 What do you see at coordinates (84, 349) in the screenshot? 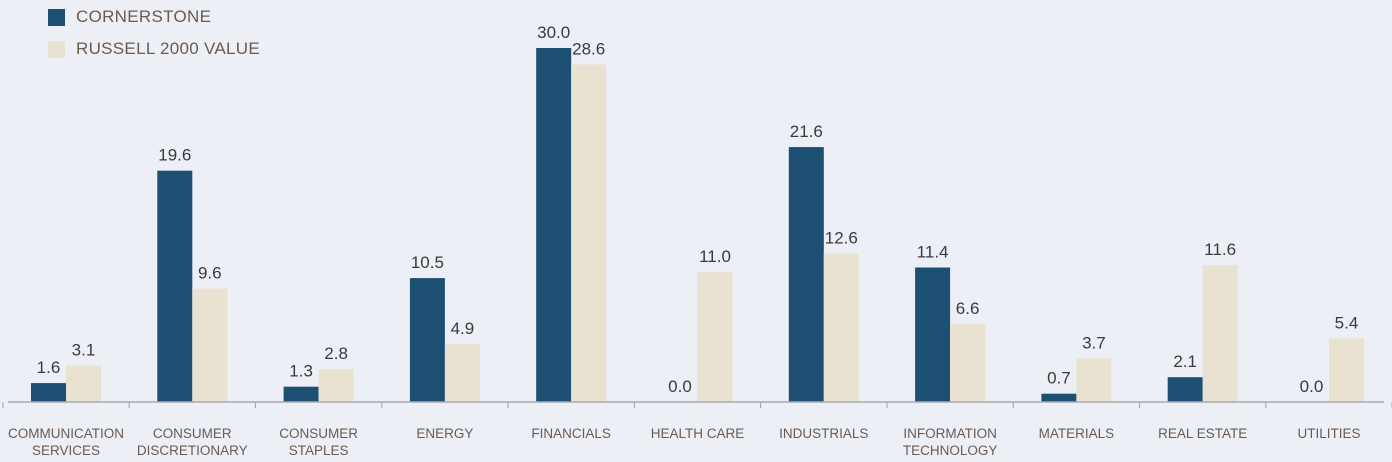
I see `bar-value-label: 3.1` at bounding box center [84, 349].